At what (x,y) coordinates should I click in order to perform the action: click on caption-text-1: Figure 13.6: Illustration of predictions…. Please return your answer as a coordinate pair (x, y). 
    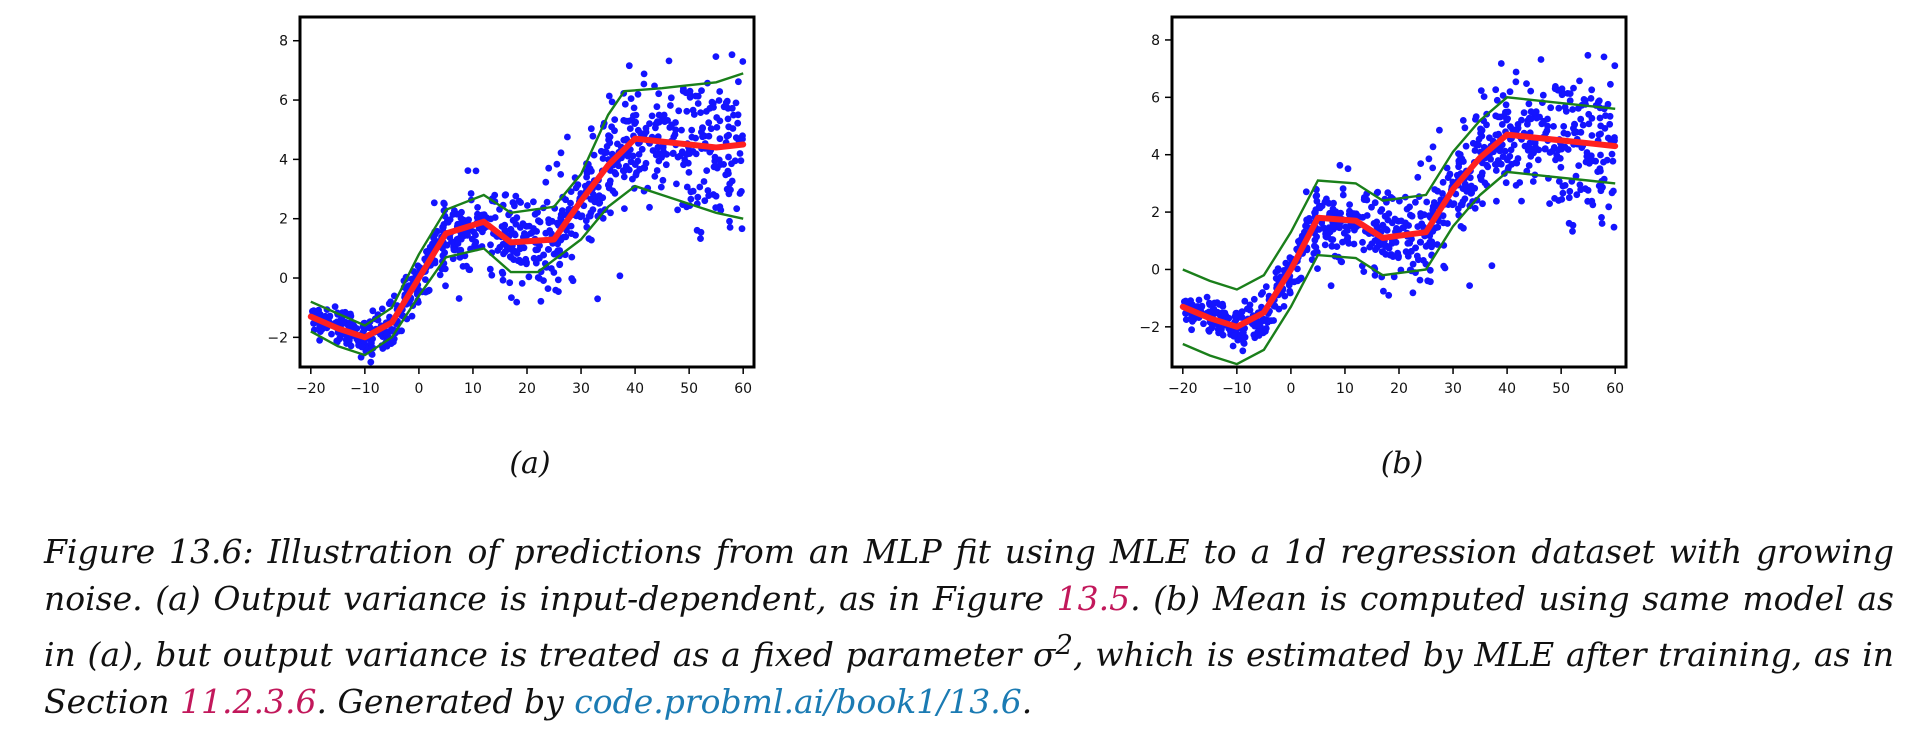
    Looking at the image, I should click on (969, 575).